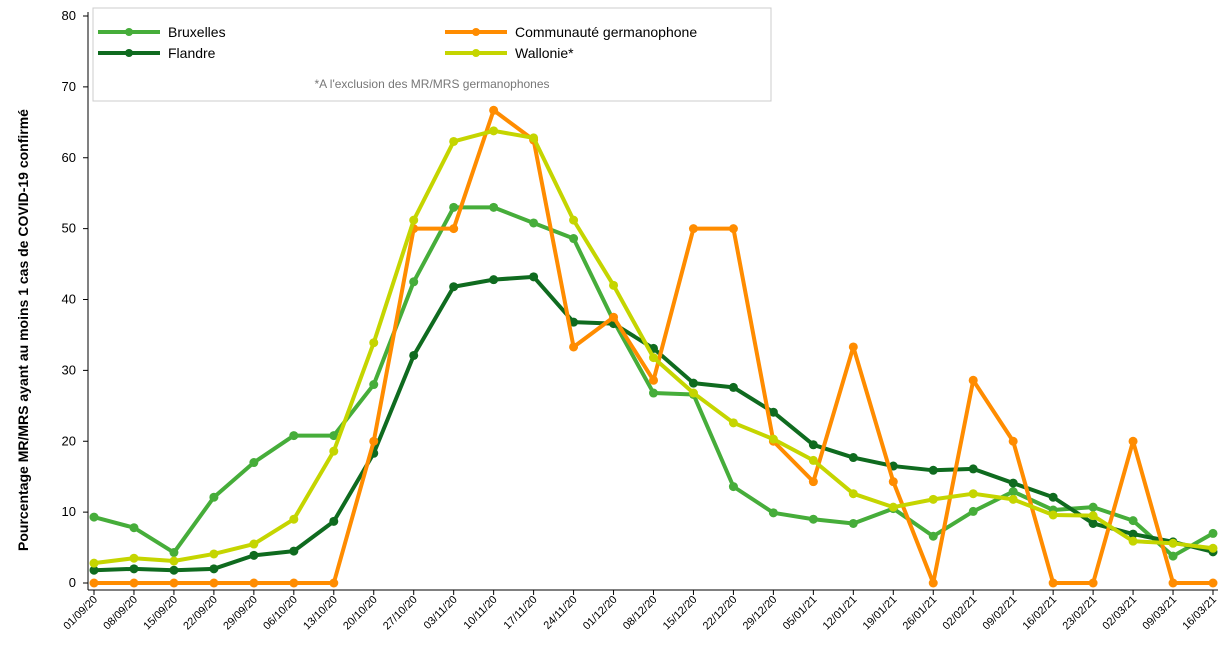 This screenshot has width=1220, height=663. Describe the element at coordinates (432, 54) in the screenshot. I see `legend` at that location.